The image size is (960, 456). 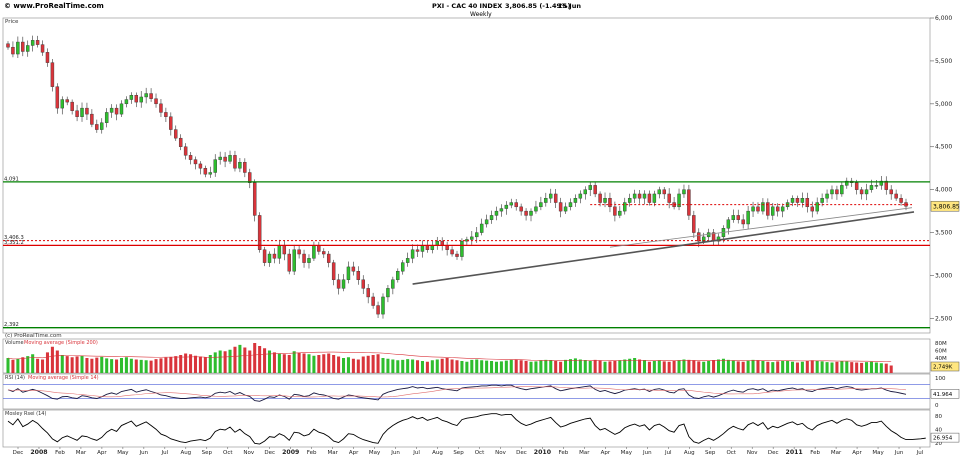 What do you see at coordinates (943, 439) in the screenshot?
I see `mosc-badge-text: 26.954` at bounding box center [943, 439].